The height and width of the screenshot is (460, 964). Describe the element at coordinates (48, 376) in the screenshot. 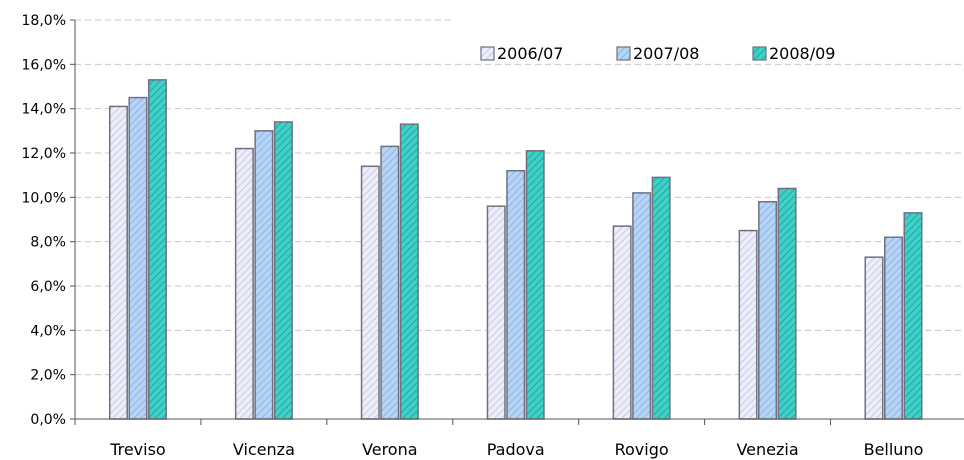

I see `y-tick-label: 2,0%` at that location.